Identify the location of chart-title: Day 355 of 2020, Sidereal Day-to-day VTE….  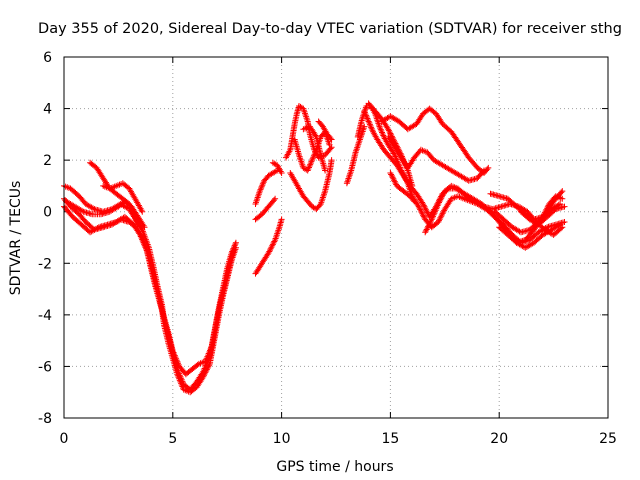
(330, 29).